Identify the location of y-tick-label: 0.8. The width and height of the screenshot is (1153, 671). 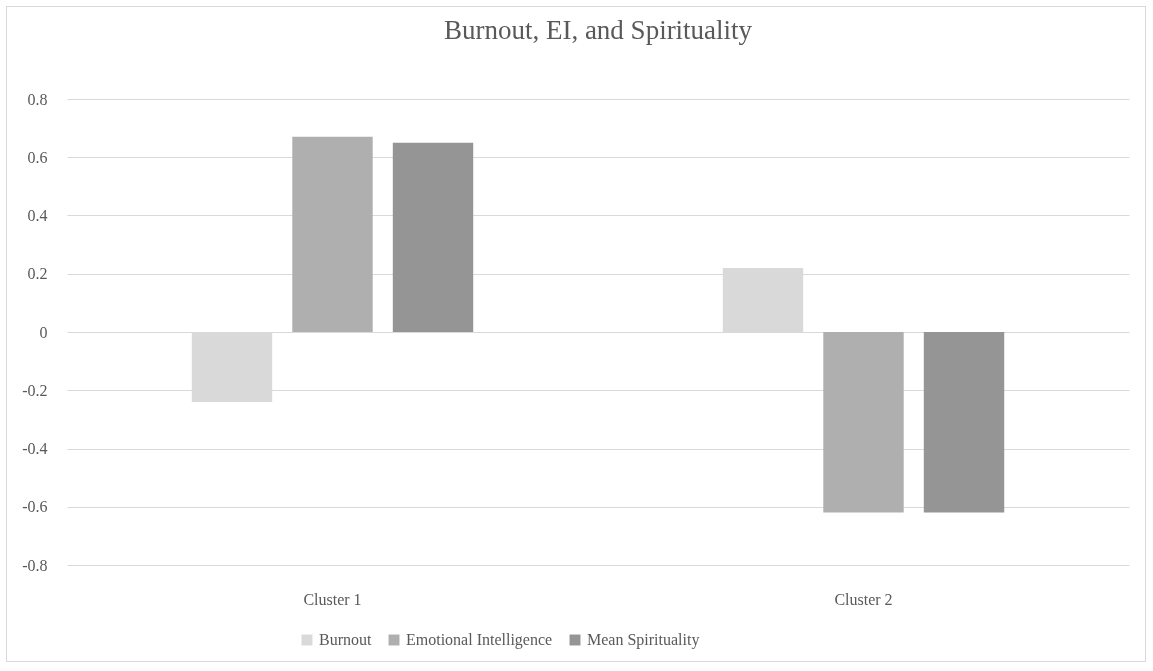
(37, 99).